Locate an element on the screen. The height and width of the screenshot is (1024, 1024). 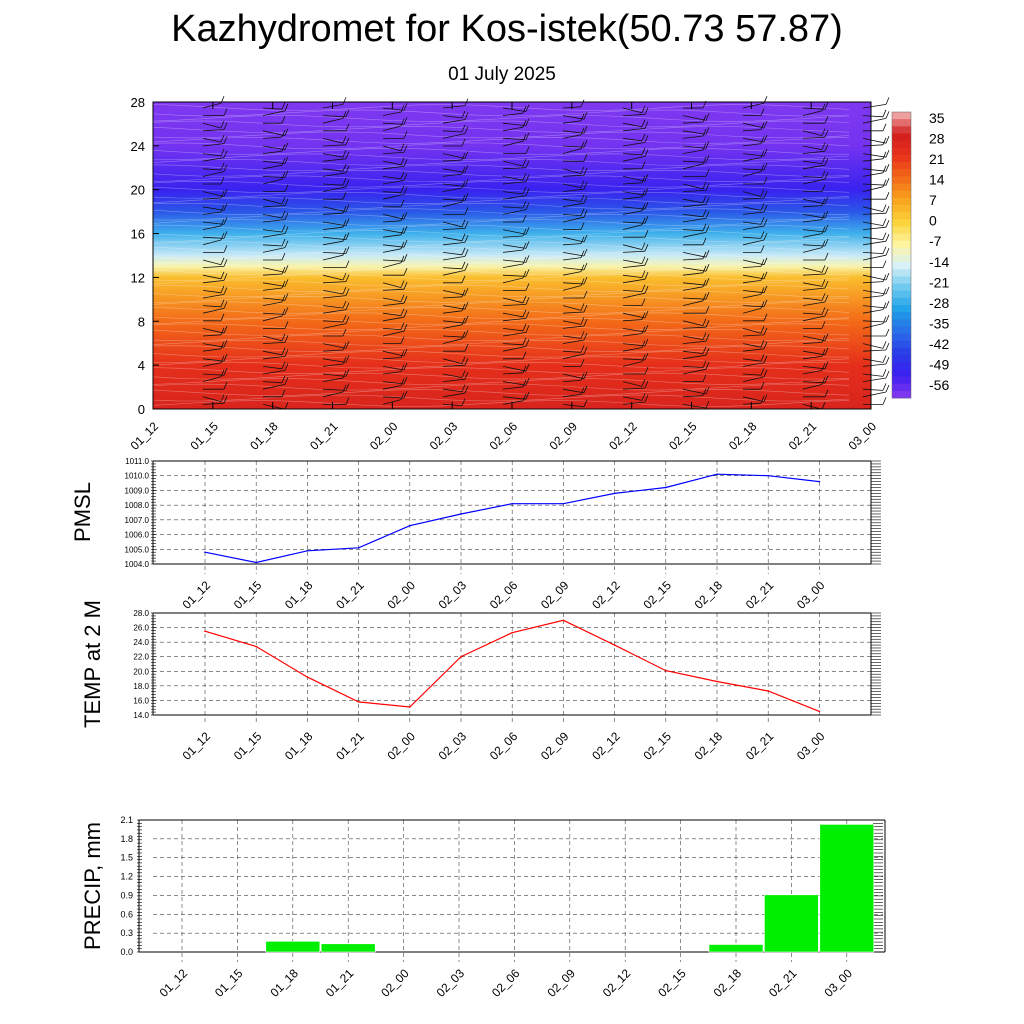
x-tick-label: 02_15 is located at coordinates (683, 436).